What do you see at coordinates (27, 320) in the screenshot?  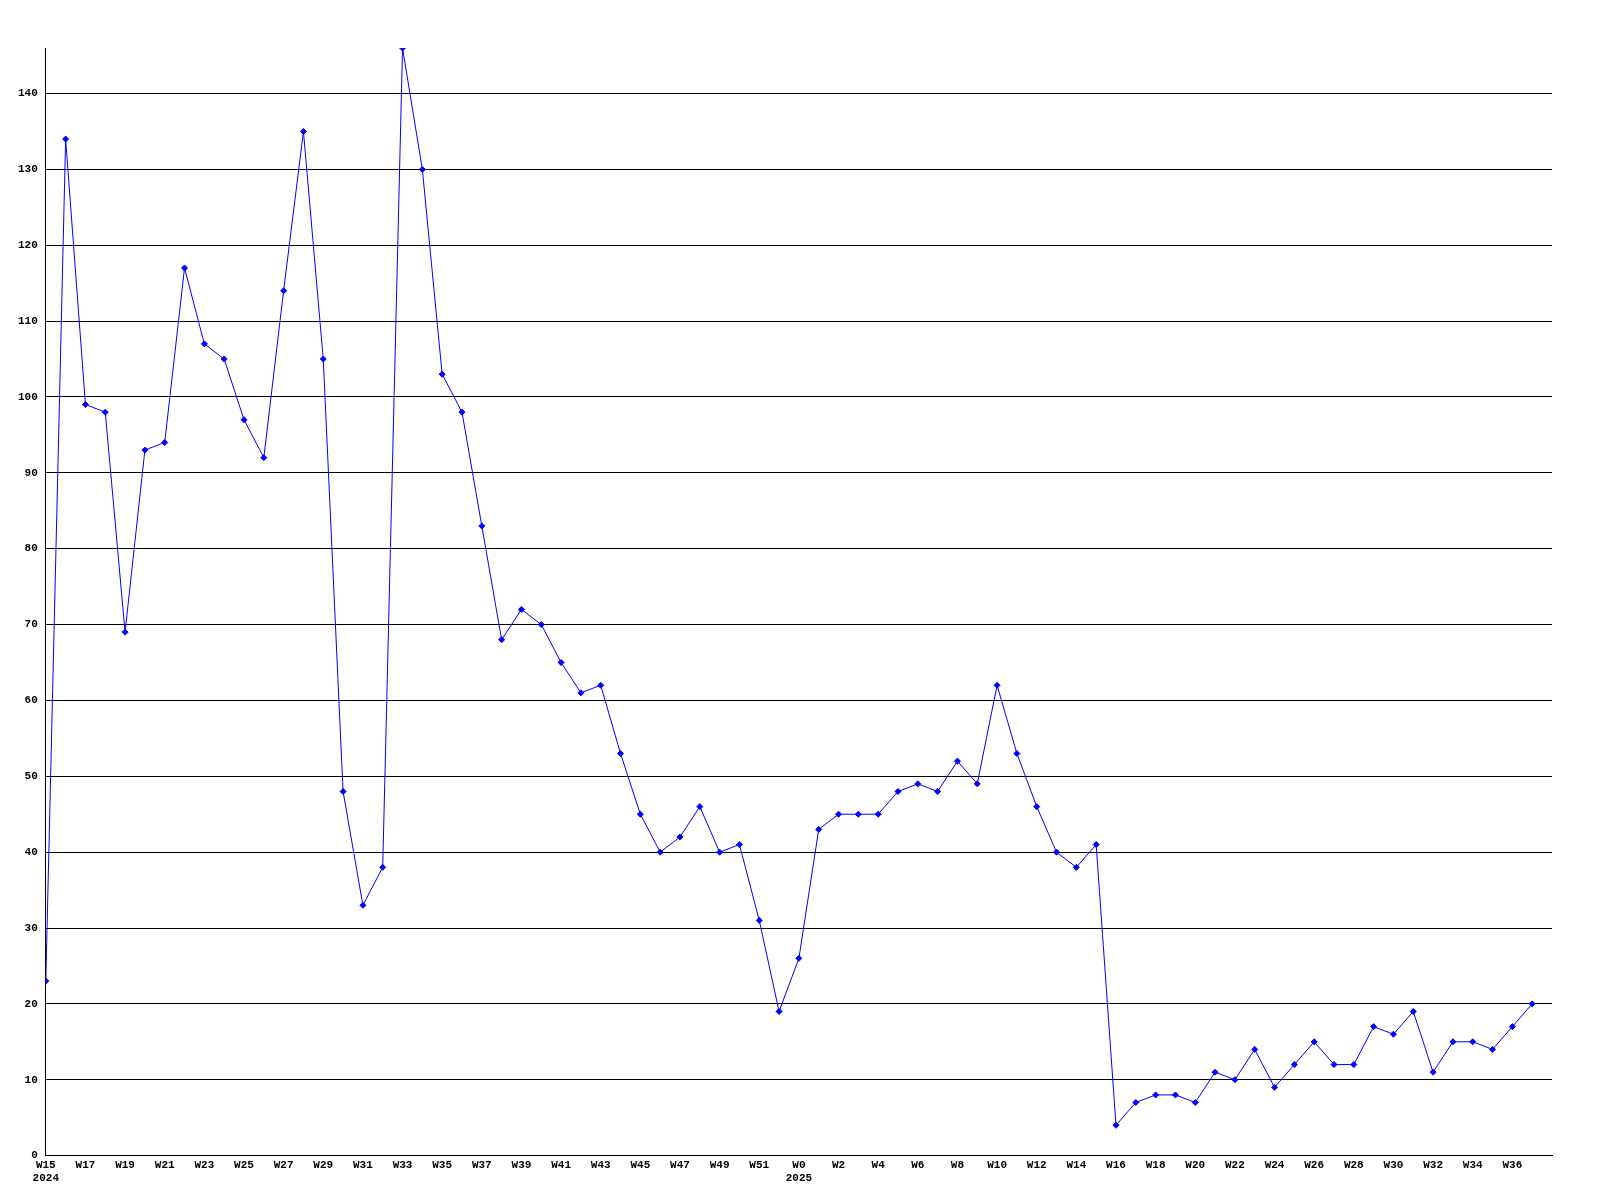 I see `y-tick-label: 110` at bounding box center [27, 320].